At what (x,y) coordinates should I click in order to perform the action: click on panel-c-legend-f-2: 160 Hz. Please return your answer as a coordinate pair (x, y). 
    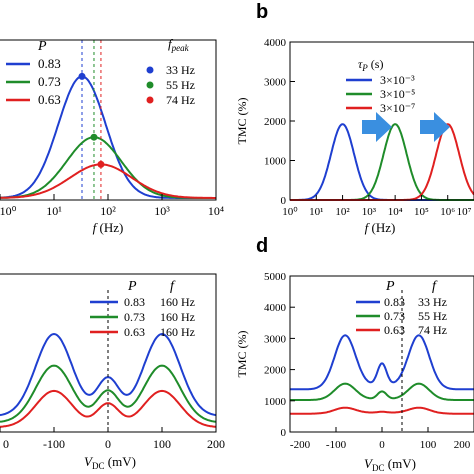
    Looking at the image, I should click on (177, 332).